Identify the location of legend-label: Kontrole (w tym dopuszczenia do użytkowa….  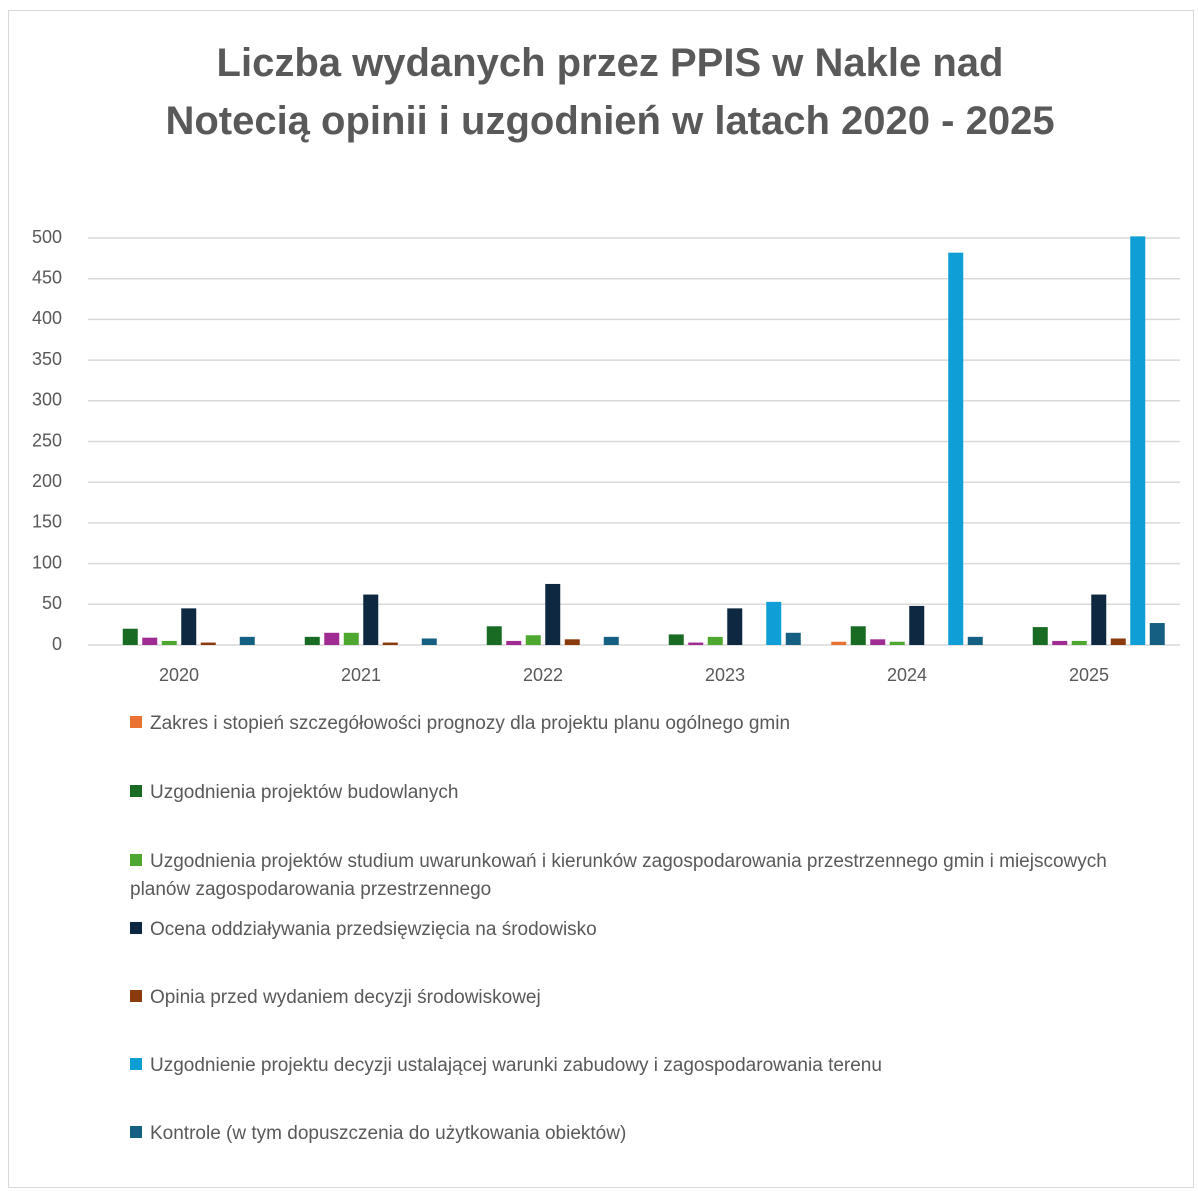
(388, 1133).